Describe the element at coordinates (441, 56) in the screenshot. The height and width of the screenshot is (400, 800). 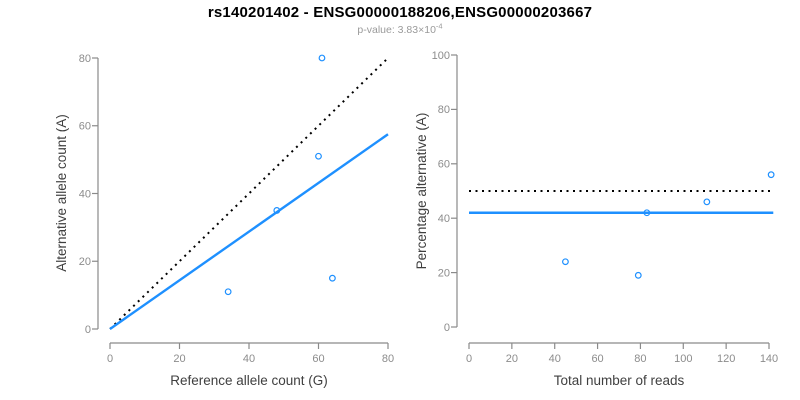
I see `y-tick-label: 100` at that location.